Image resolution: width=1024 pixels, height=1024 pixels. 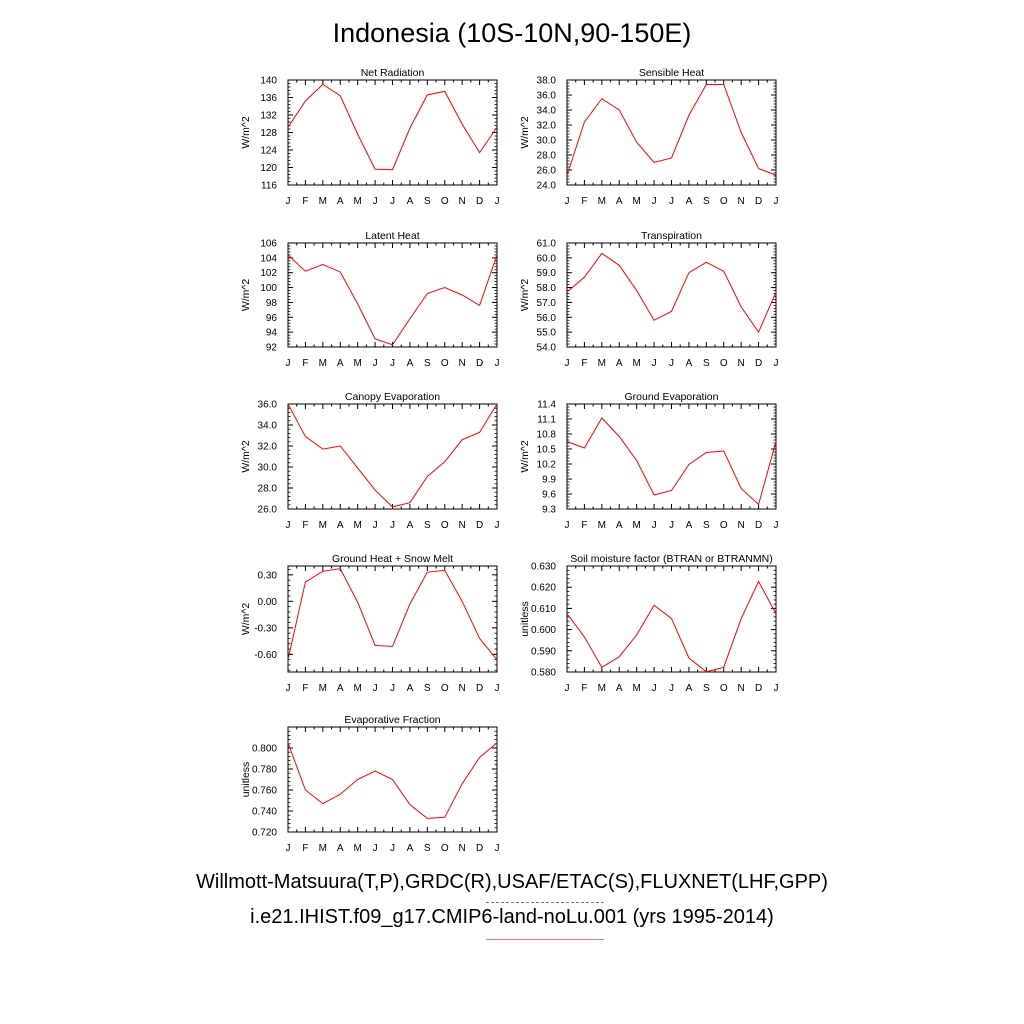 I want to click on y-tick-label: 58.0, so click(x=547, y=288).